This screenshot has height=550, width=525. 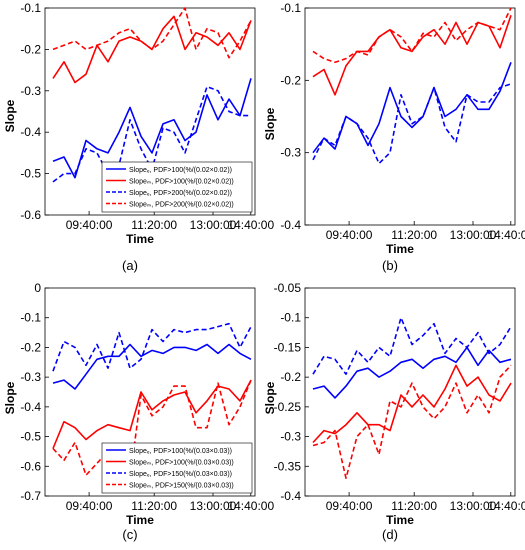 What do you see at coordinates (288, 466) in the screenshot?
I see `y-tick-label: -0.35` at bounding box center [288, 466].